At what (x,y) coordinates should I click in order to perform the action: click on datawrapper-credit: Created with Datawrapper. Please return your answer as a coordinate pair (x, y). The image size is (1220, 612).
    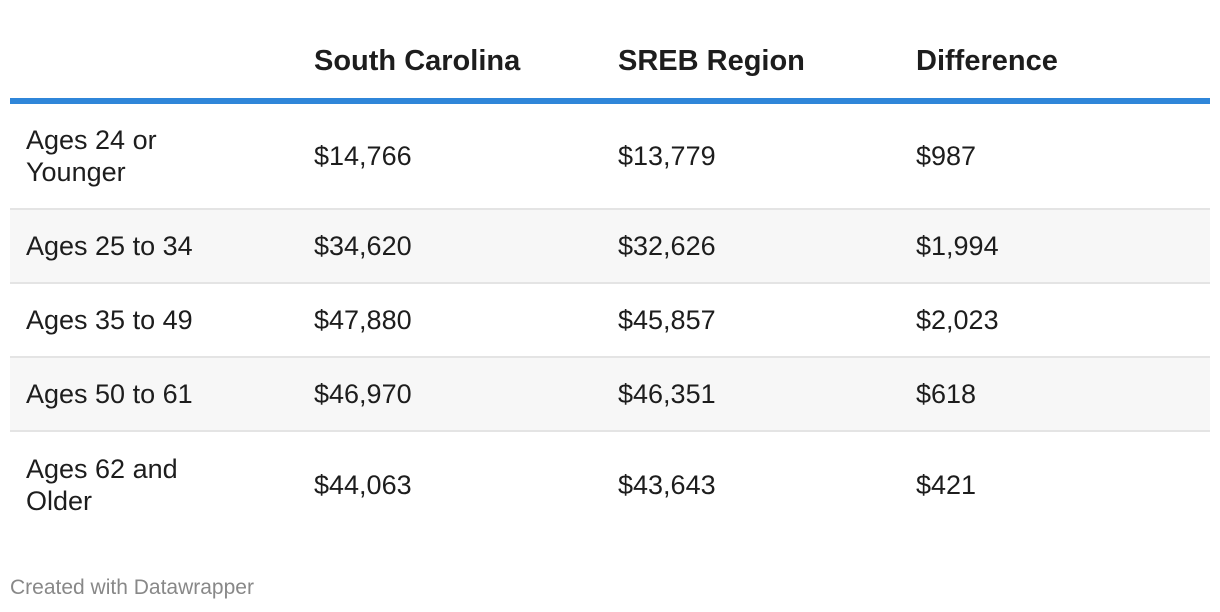
    Looking at the image, I should click on (132, 587).